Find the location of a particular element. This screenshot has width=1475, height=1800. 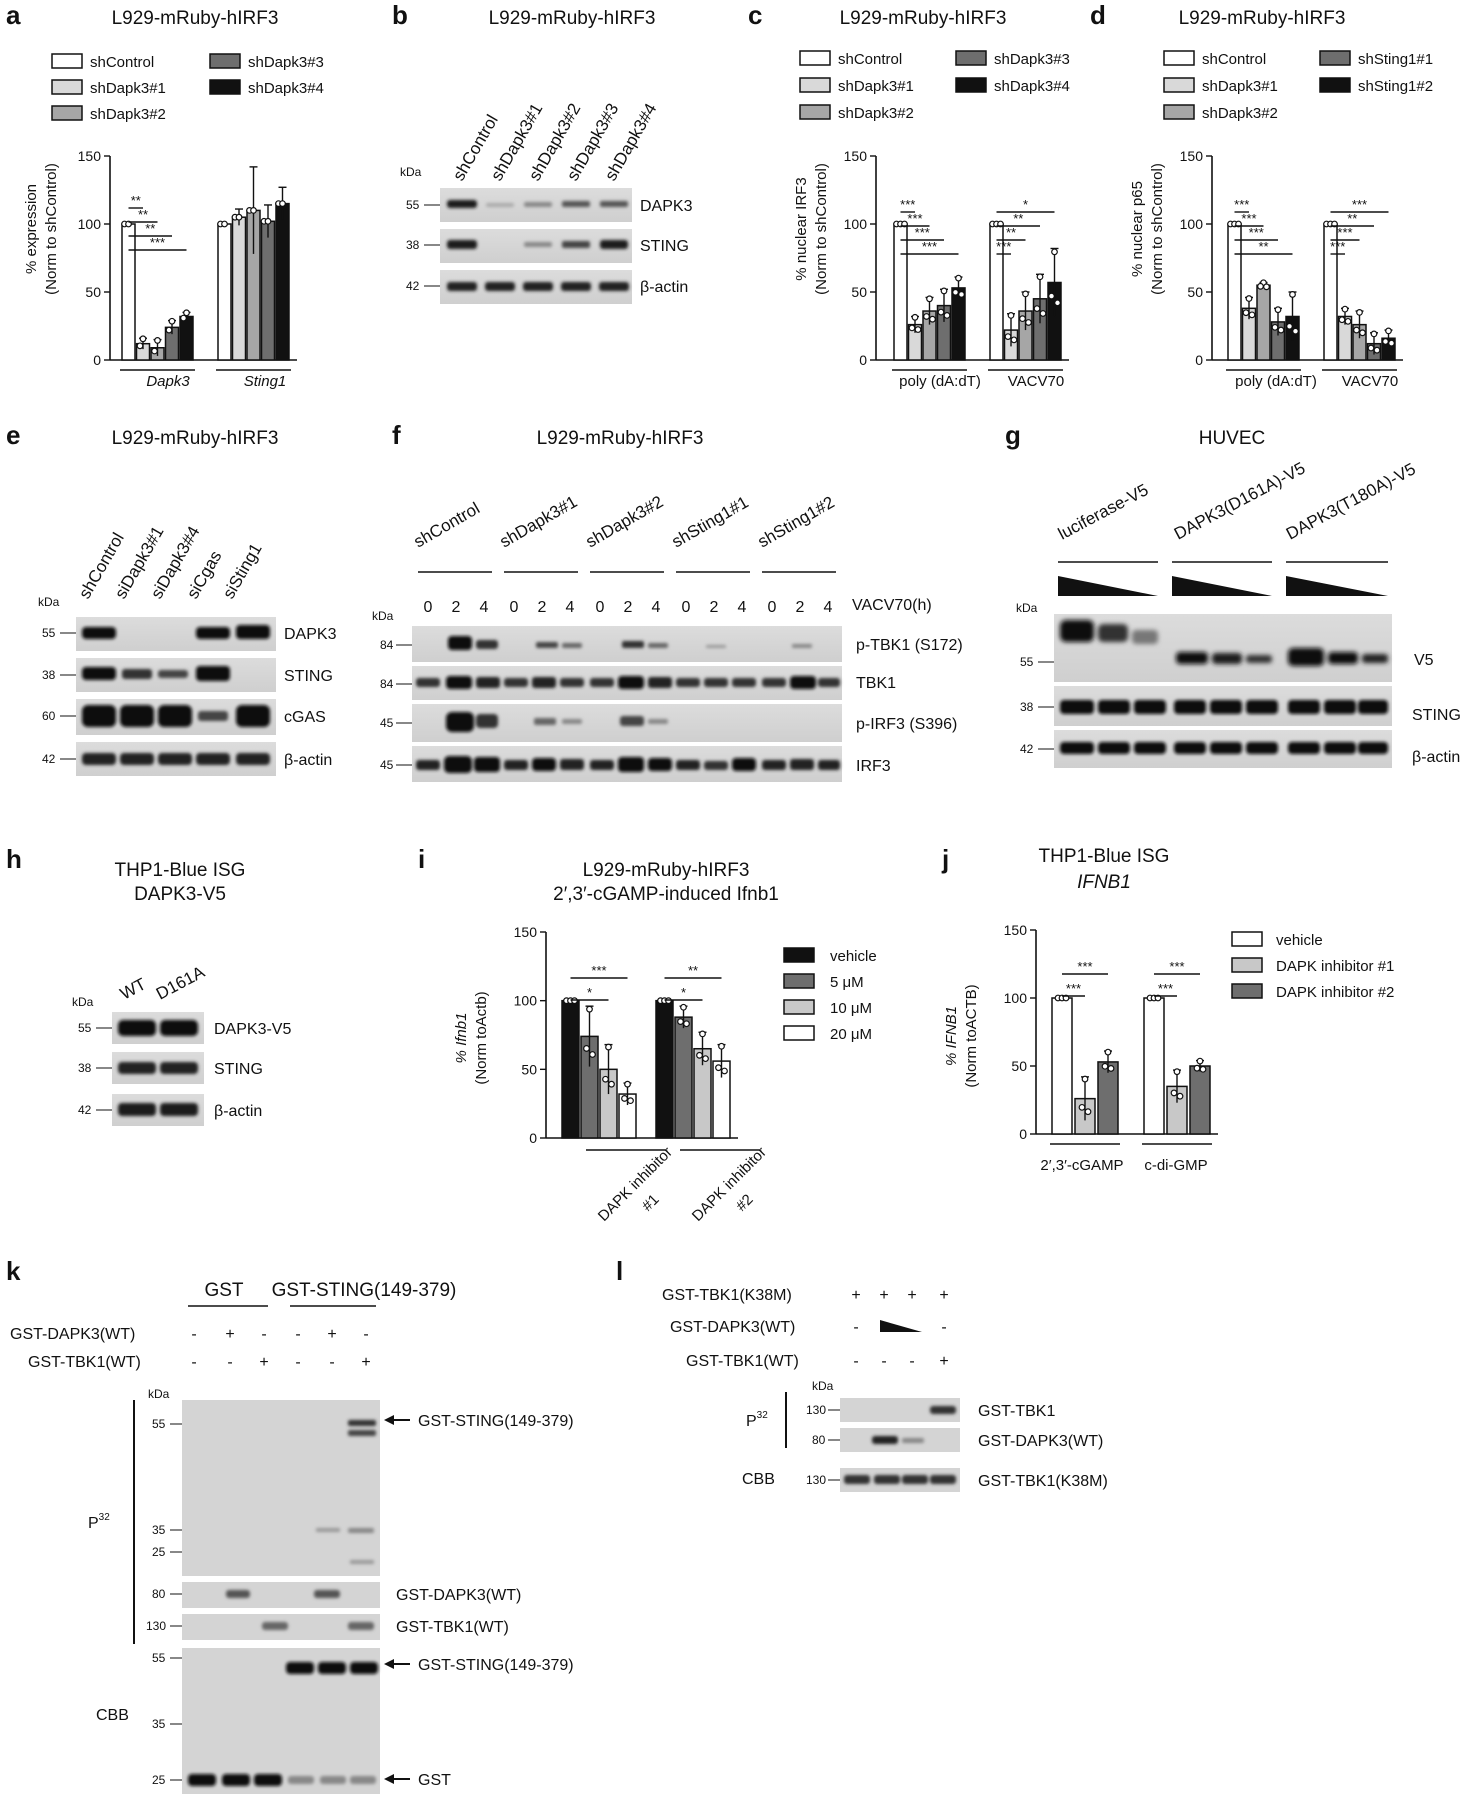

panel-d-title: L929-mRuby-hIRF3 is located at coordinates (1262, 18).